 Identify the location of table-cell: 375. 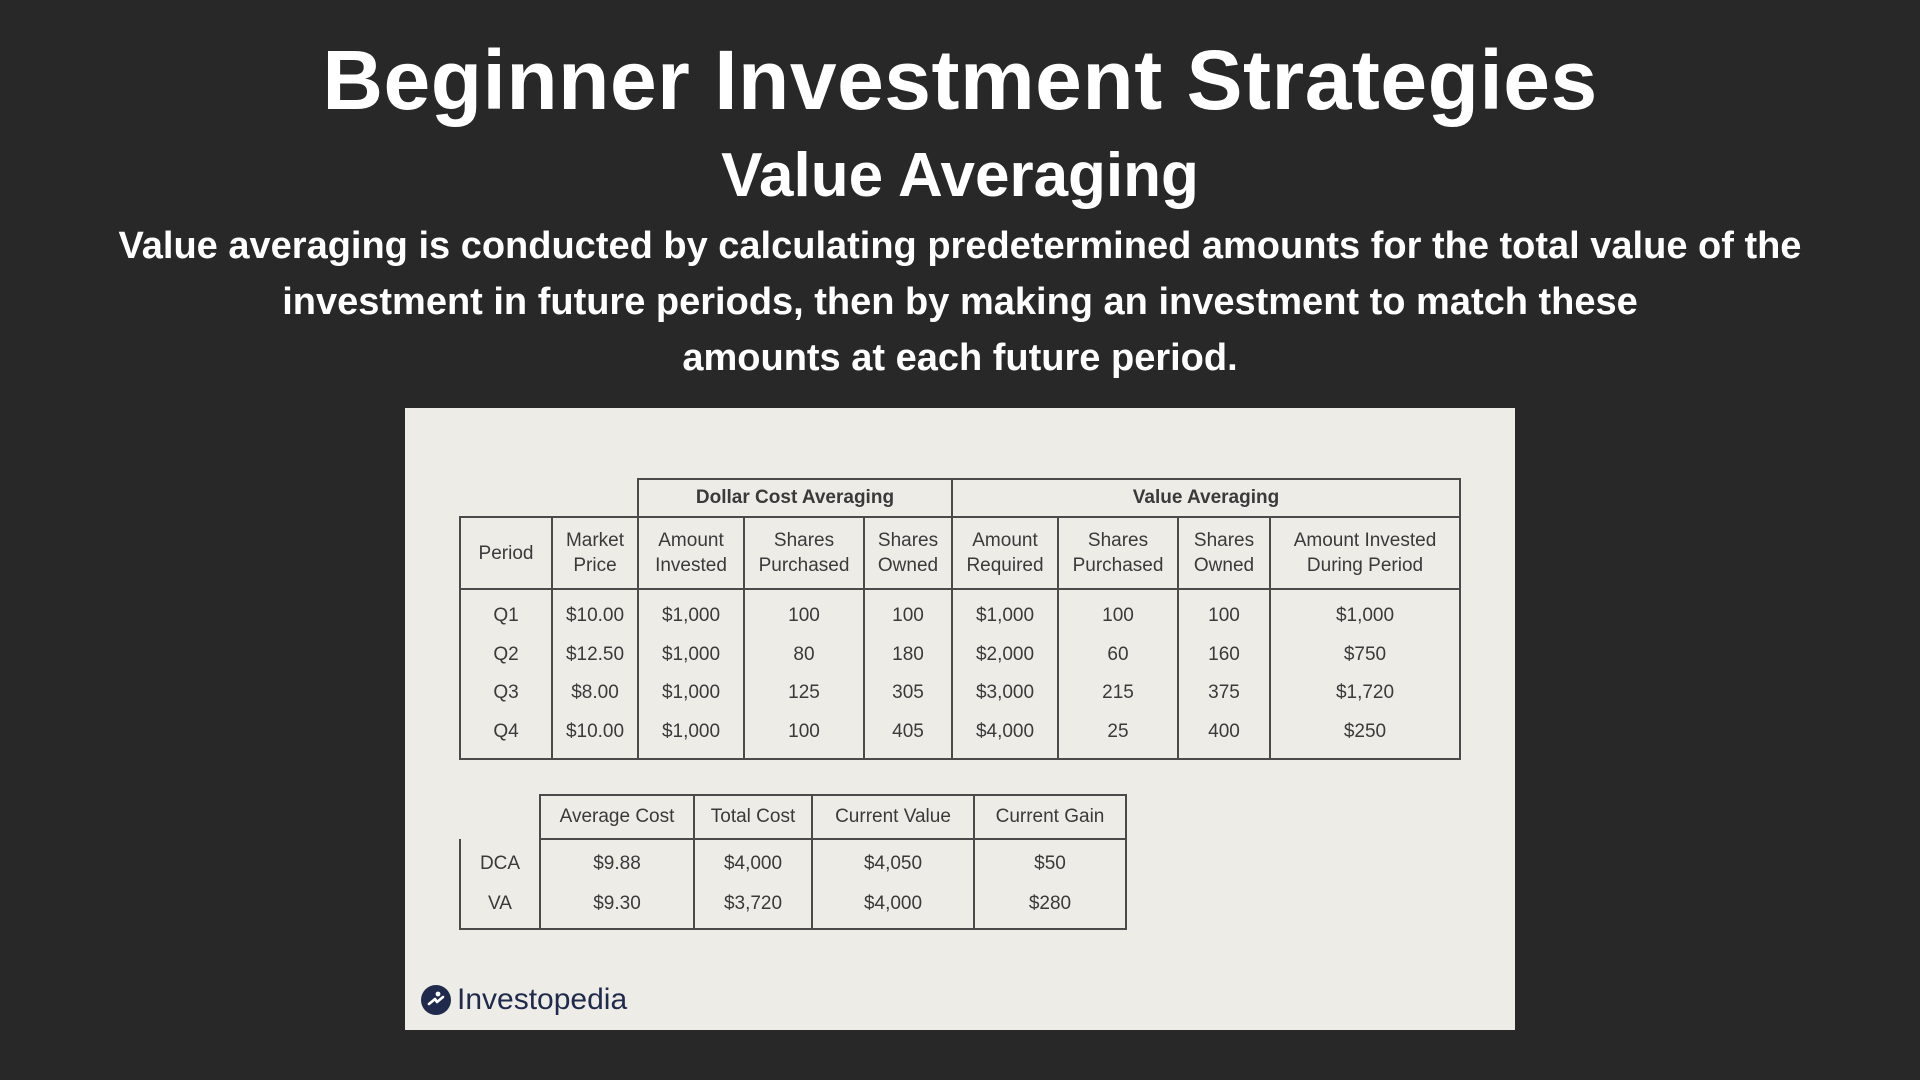
(1224, 693).